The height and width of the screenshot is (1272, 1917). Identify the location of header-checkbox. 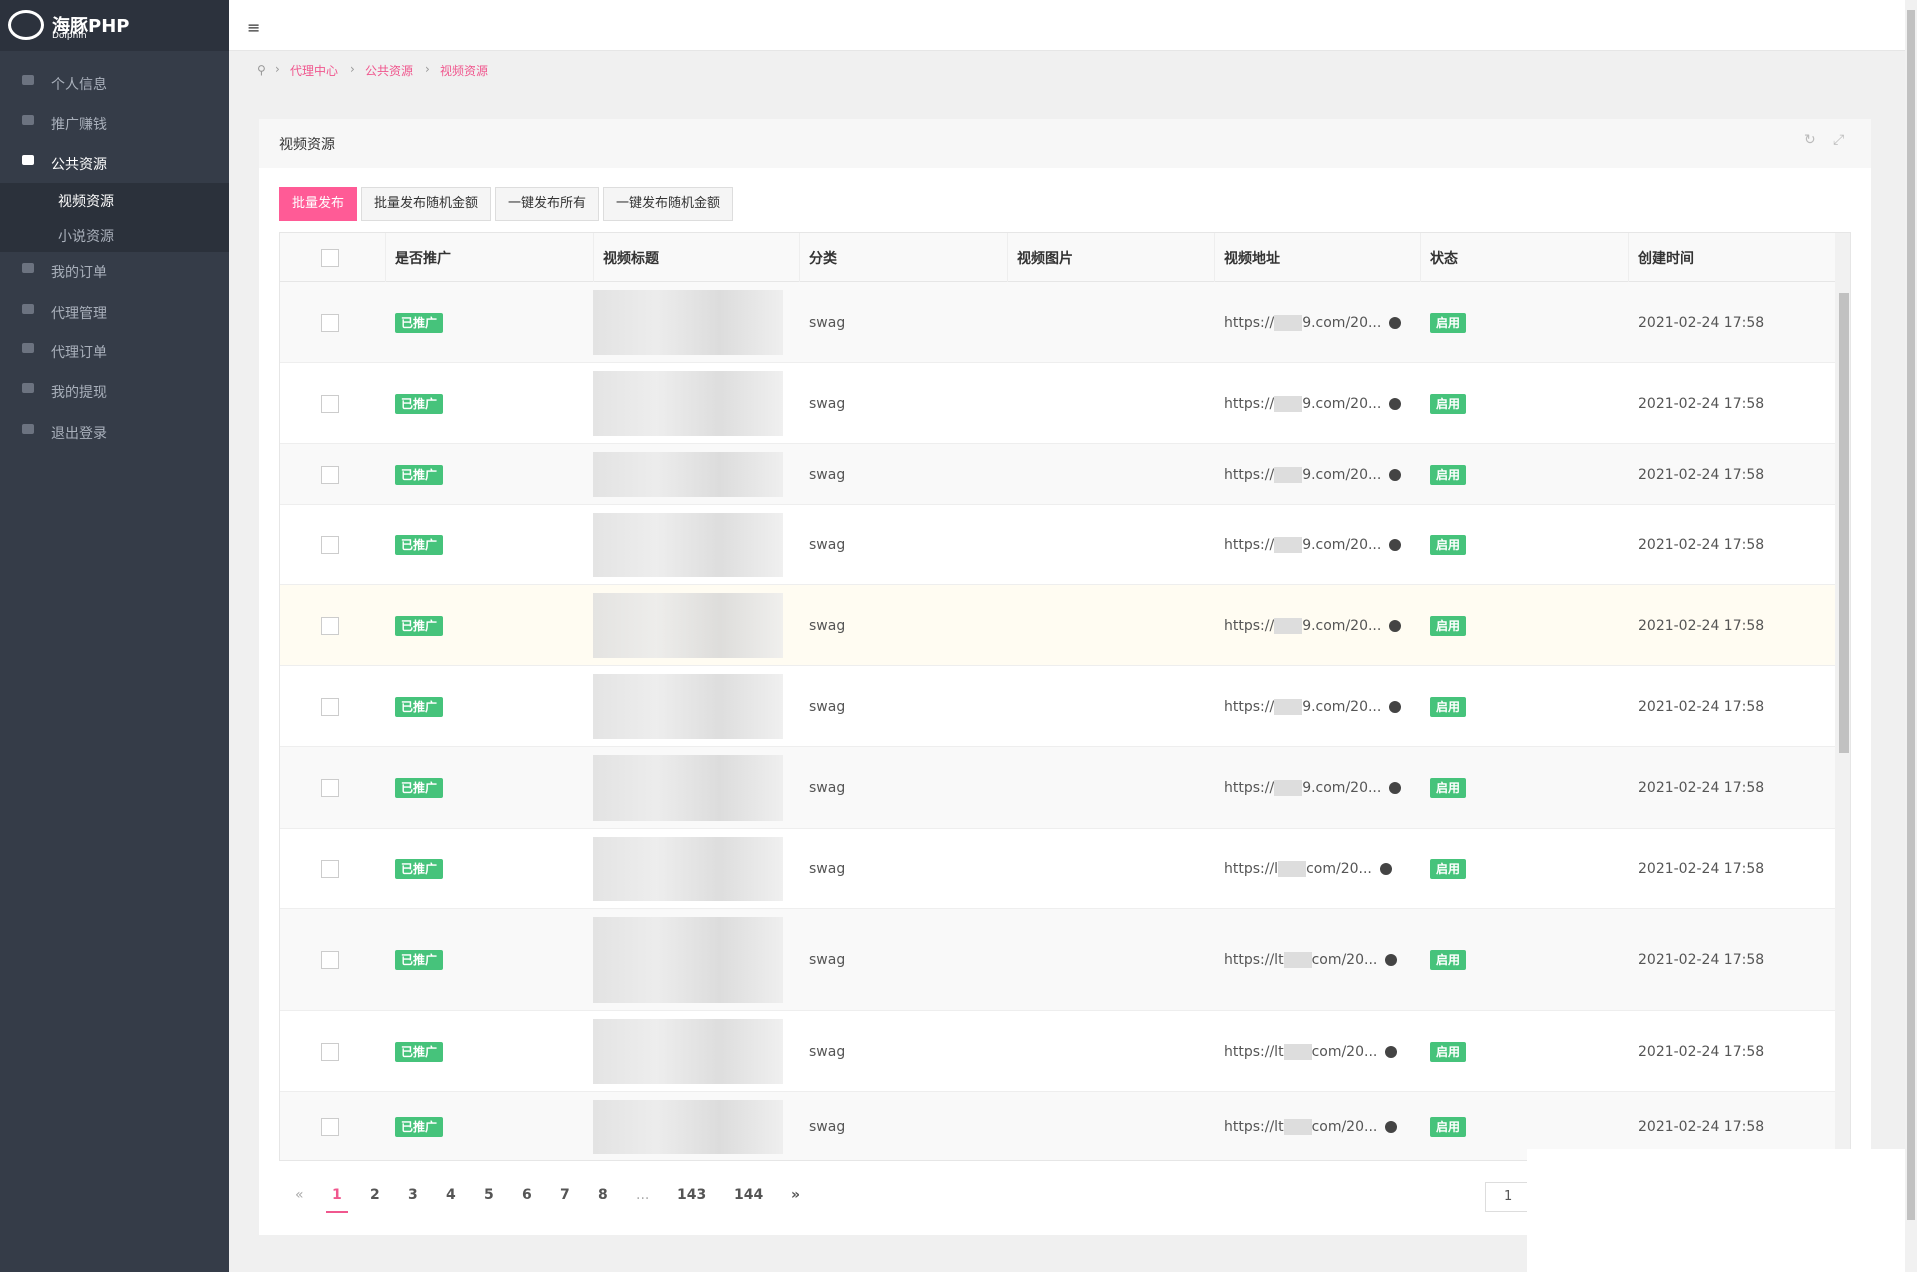
(330, 258).